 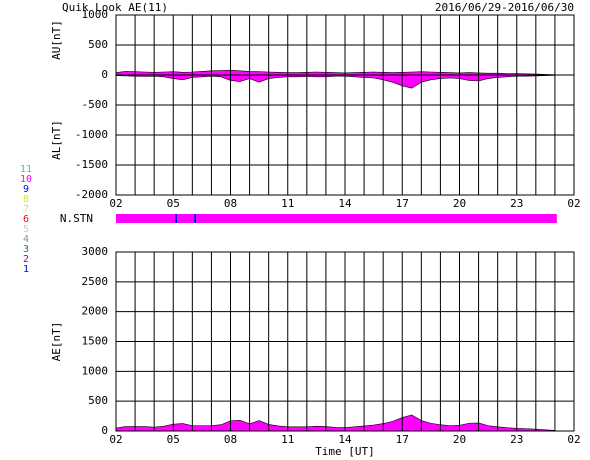 What do you see at coordinates (95, 251) in the screenshot?
I see `y-tick-label: 3000` at bounding box center [95, 251].